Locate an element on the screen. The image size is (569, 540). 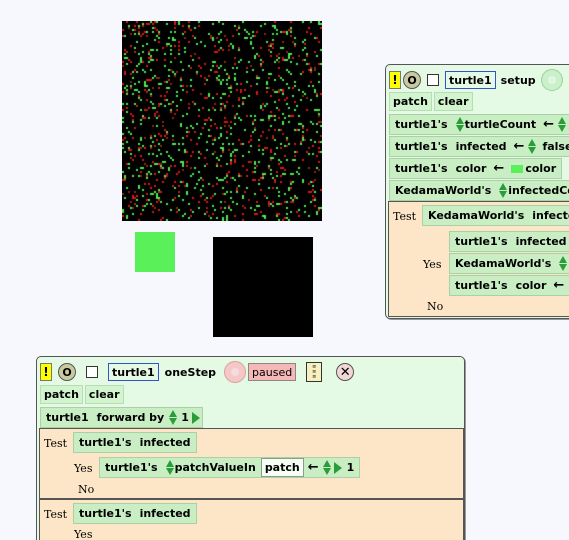
turtle-count-assignment: turtle1's turtleCount ← 1 is located at coordinates (479, 124).